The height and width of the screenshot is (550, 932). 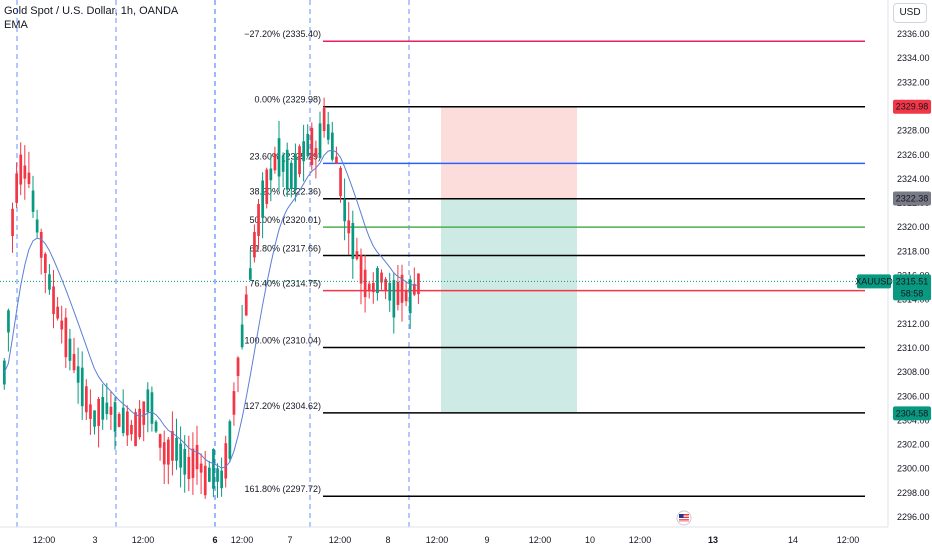 I want to click on indicator-label-ema: EMA, so click(x=16, y=25).